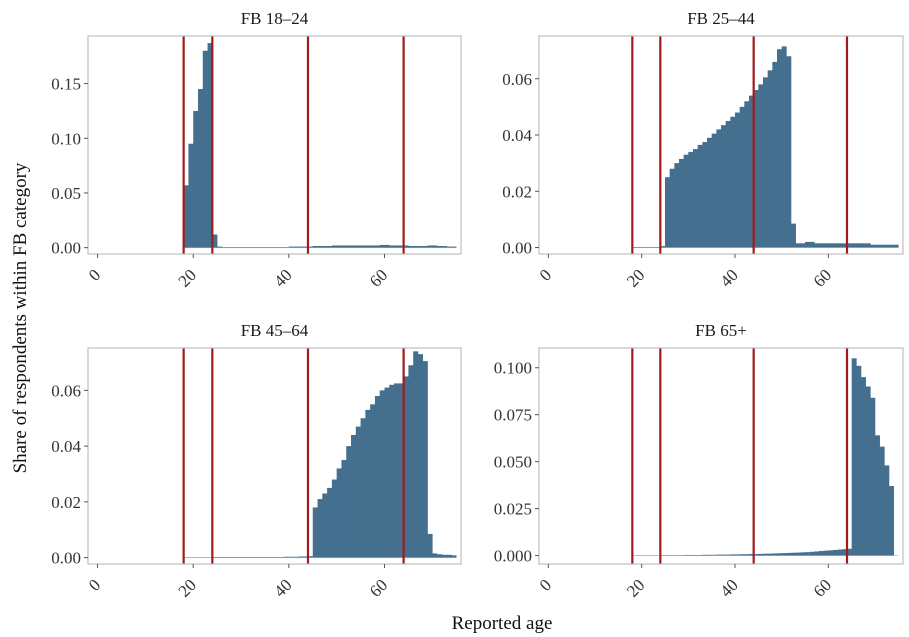 The image size is (909, 637). Describe the element at coordinates (275, 330) in the screenshot. I see `panel-title: FB 45–64` at that location.